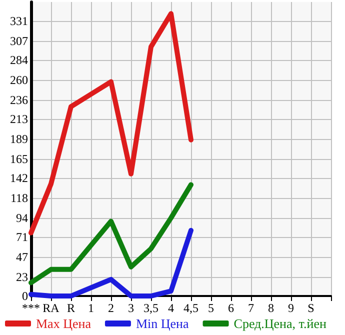  What do you see at coordinates (162, 323) in the screenshot?
I see `legend-label: Min Цена` at bounding box center [162, 323].